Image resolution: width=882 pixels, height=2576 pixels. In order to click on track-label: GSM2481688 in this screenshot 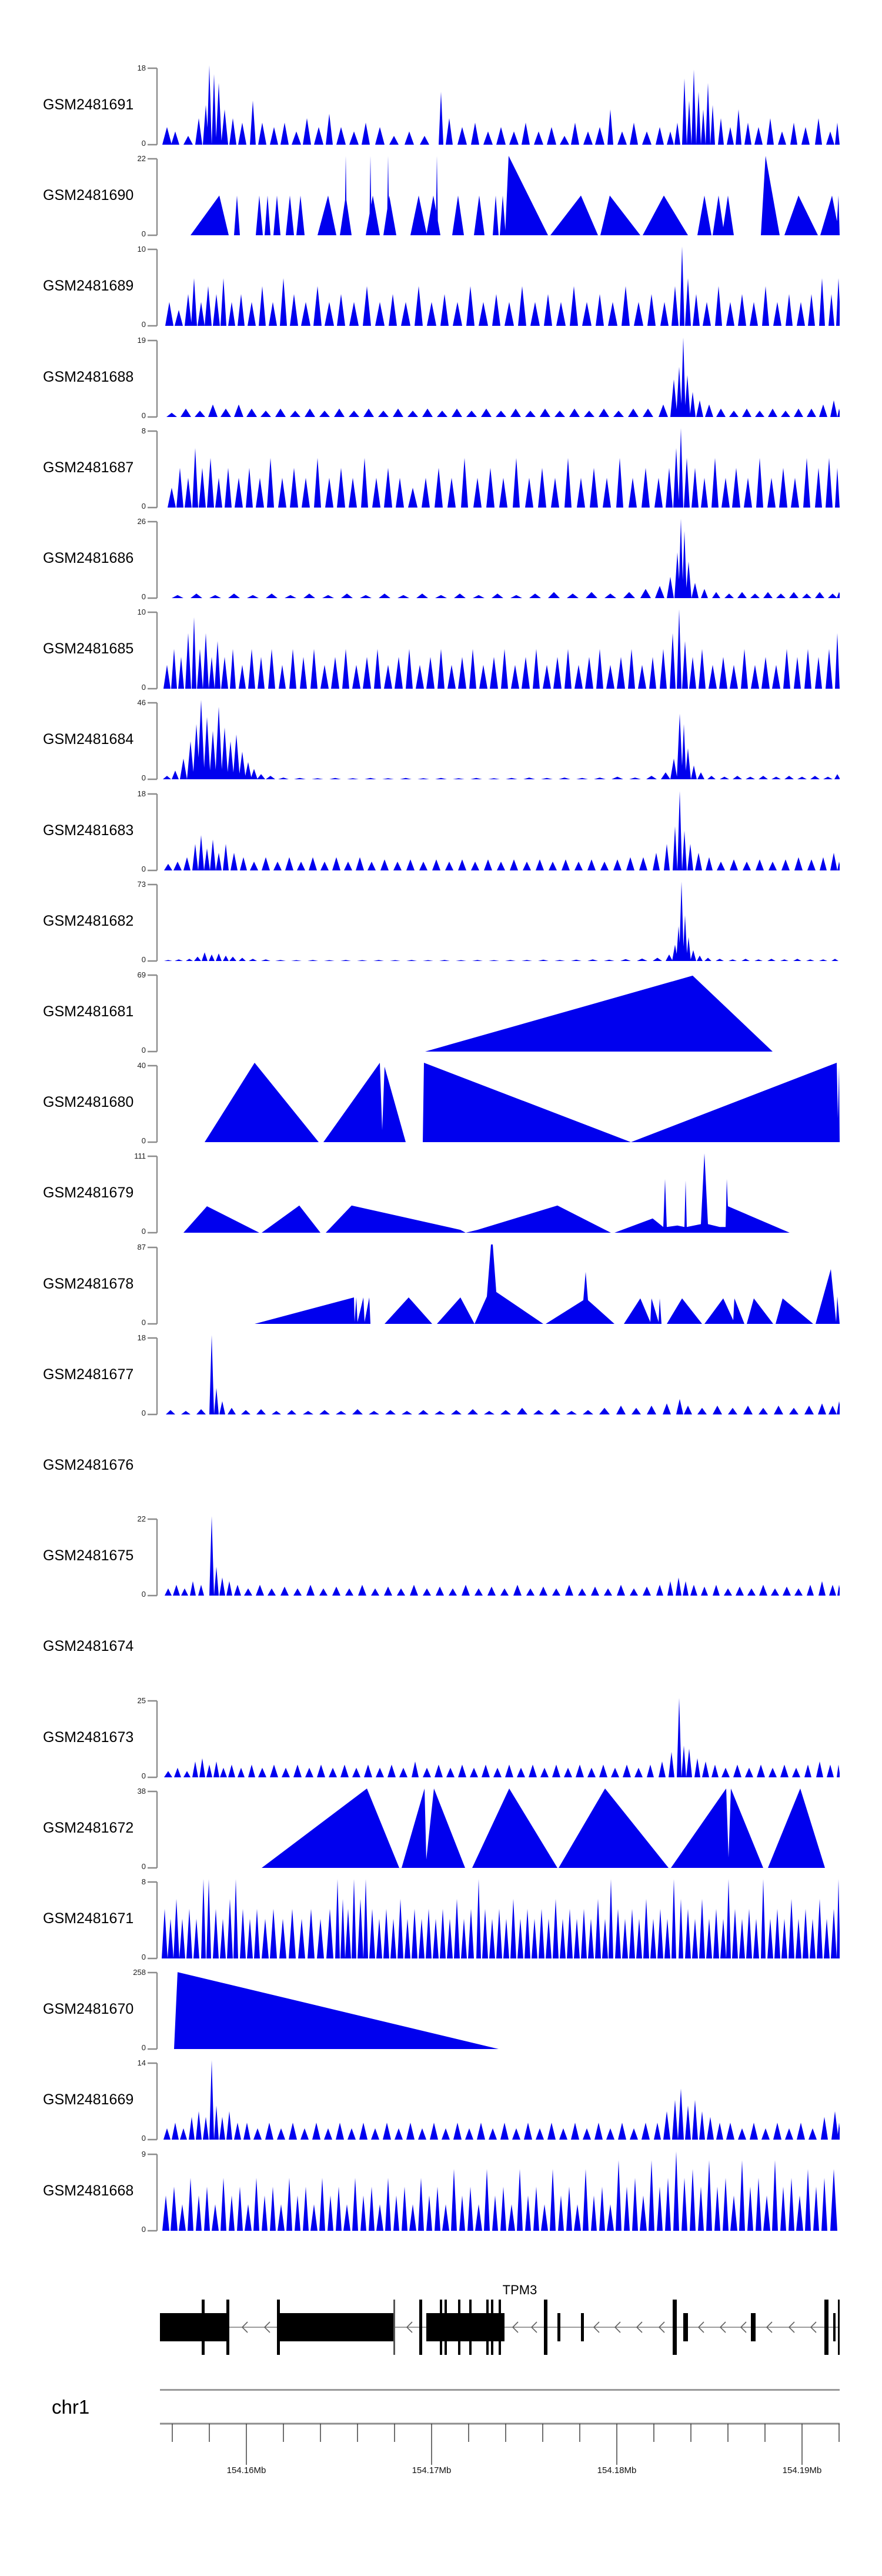, I will do `click(88, 377)`.